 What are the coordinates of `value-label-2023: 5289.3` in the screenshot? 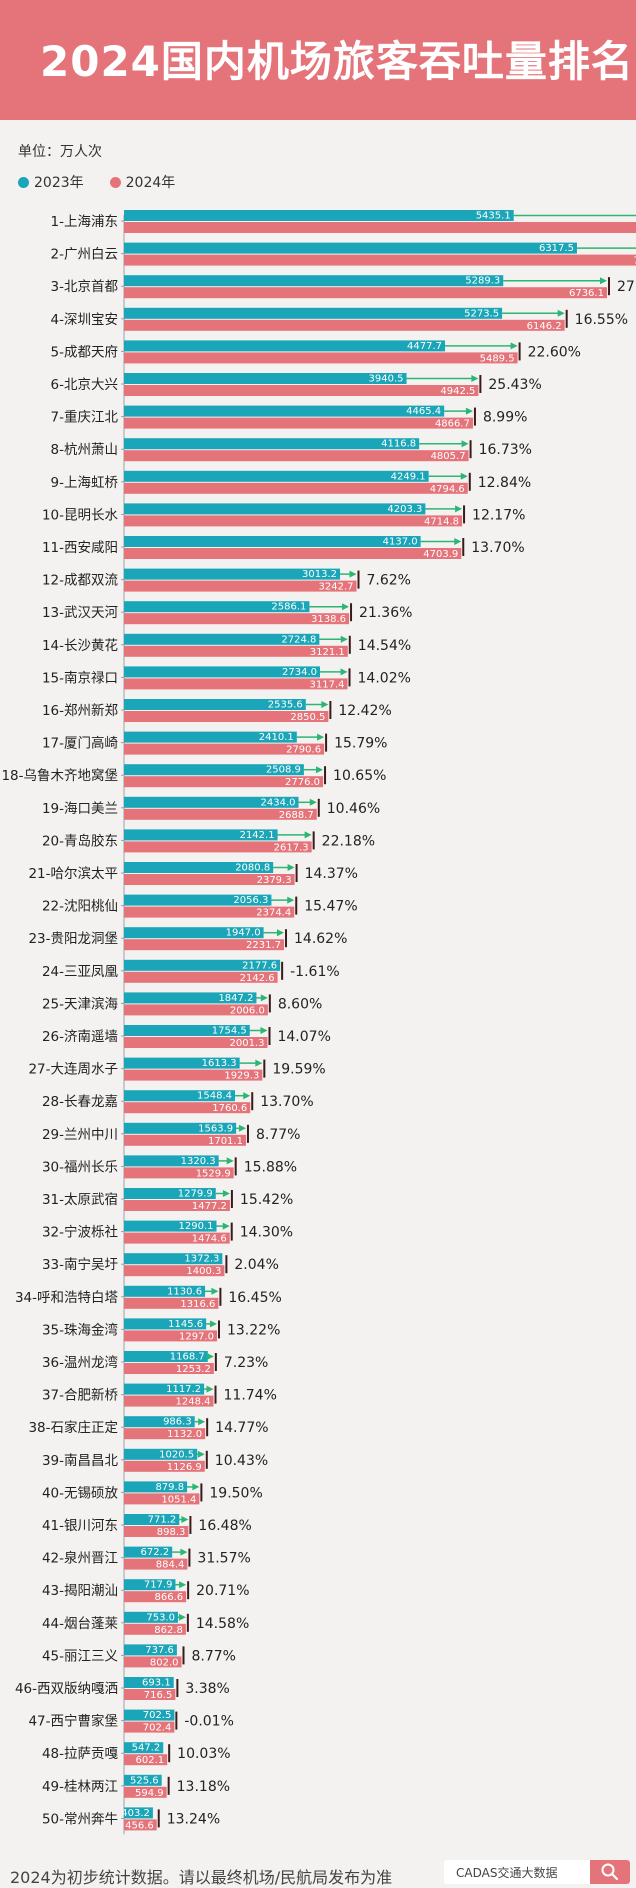 It's located at (482, 281).